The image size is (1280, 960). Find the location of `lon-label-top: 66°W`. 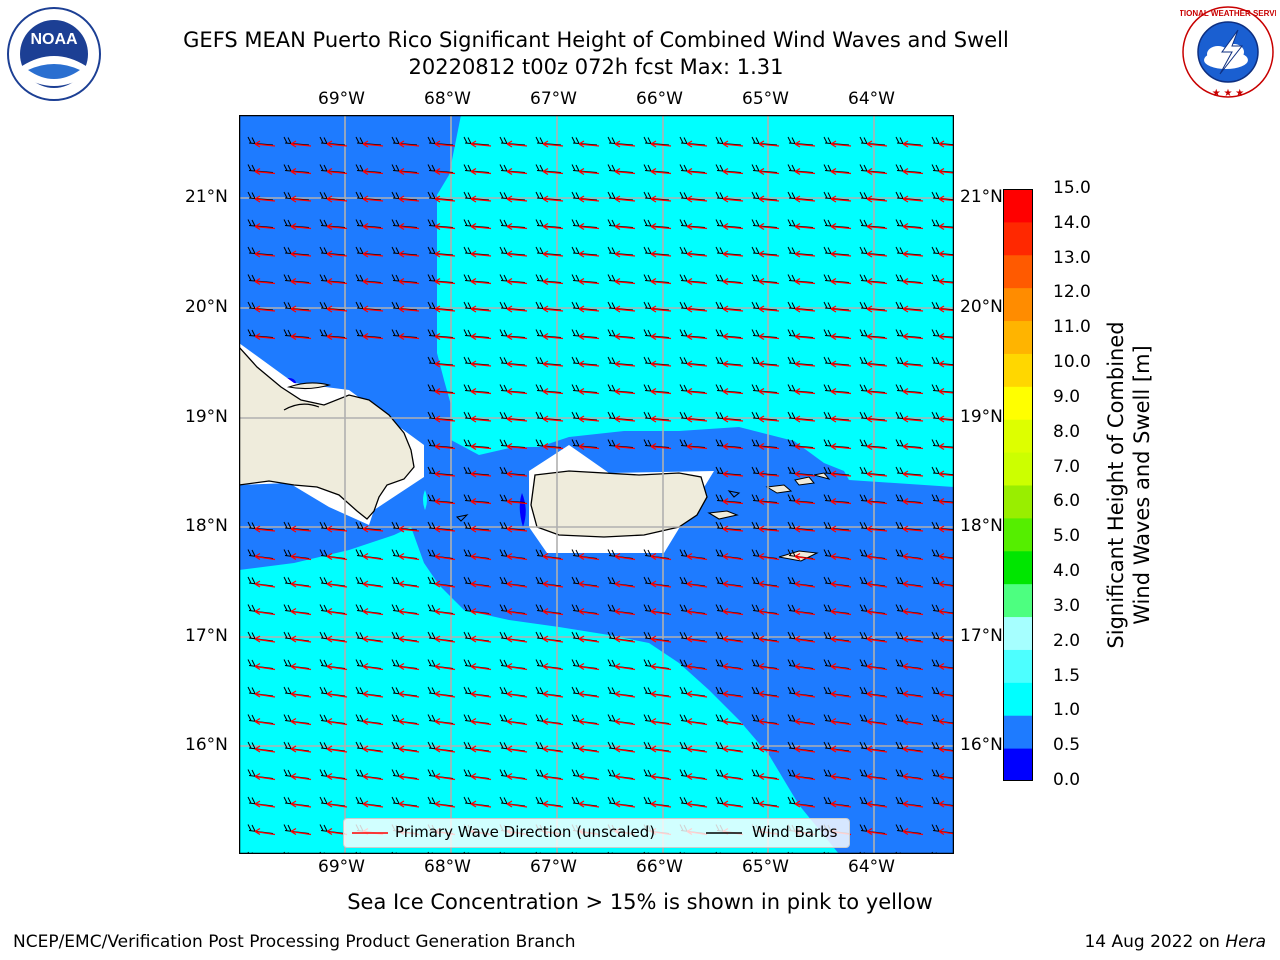

lon-label-top: 66°W is located at coordinates (659, 99).